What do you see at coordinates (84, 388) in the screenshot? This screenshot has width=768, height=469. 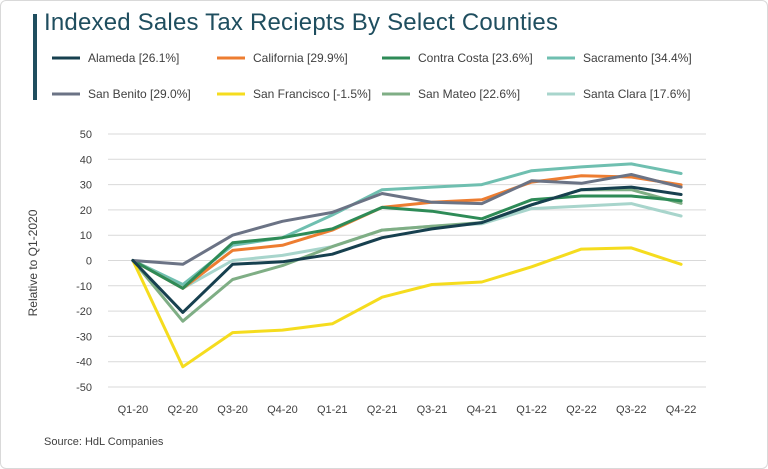 I see `y-tick-label: -50` at bounding box center [84, 388].